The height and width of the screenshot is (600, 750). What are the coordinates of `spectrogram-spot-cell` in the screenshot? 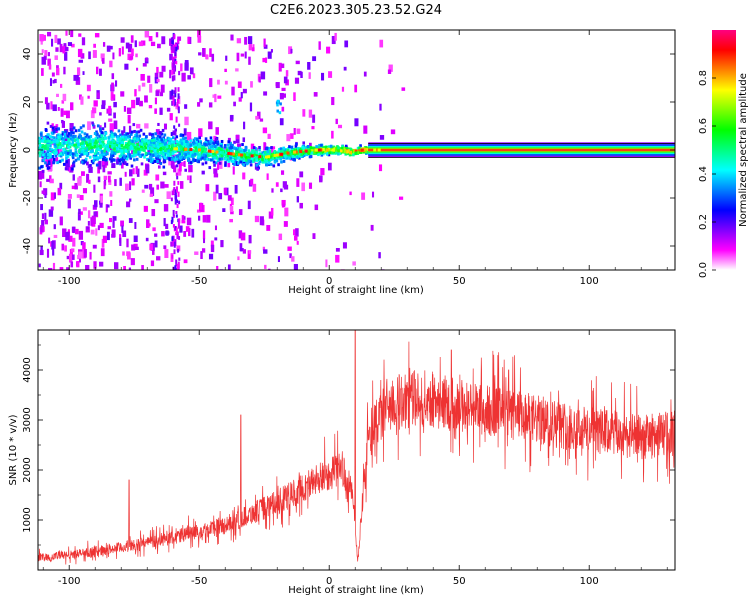 It's located at (278, 101).